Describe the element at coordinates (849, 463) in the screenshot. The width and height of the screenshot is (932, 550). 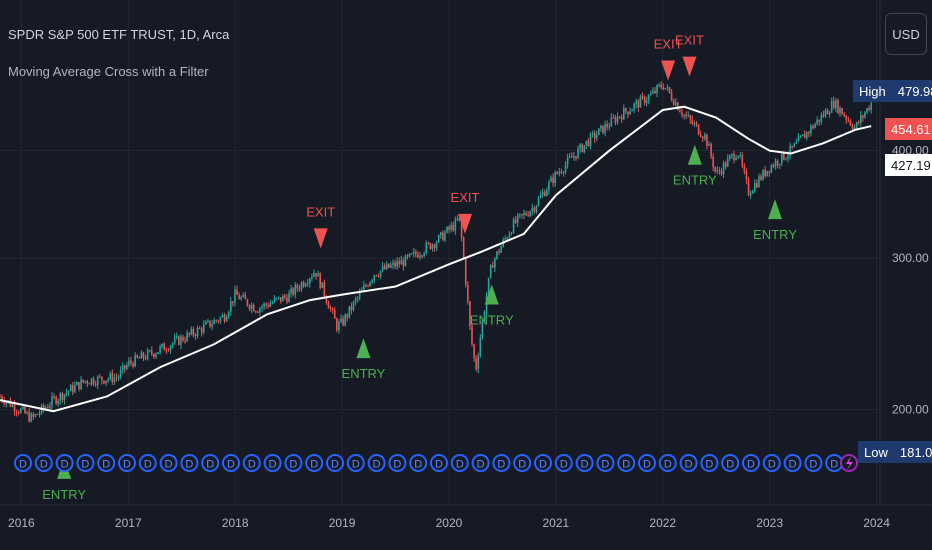
I see `lightning-icon` at that location.